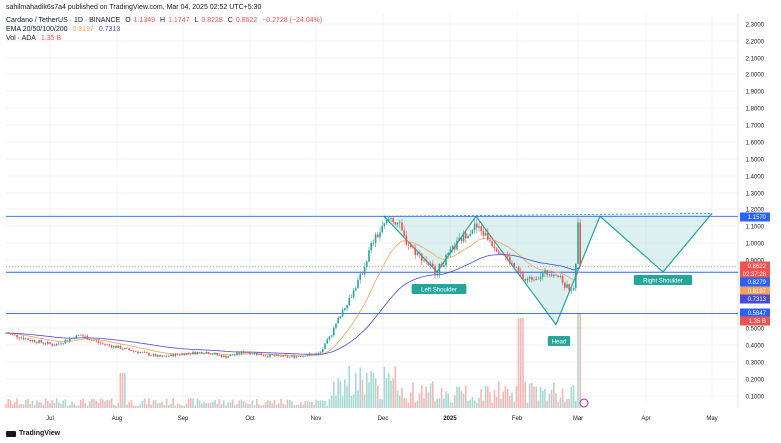 Image resolution: width=781 pixels, height=443 pixels. What do you see at coordinates (51, 38) in the screenshot?
I see `volume-value: 1.35 B` at bounding box center [51, 38].